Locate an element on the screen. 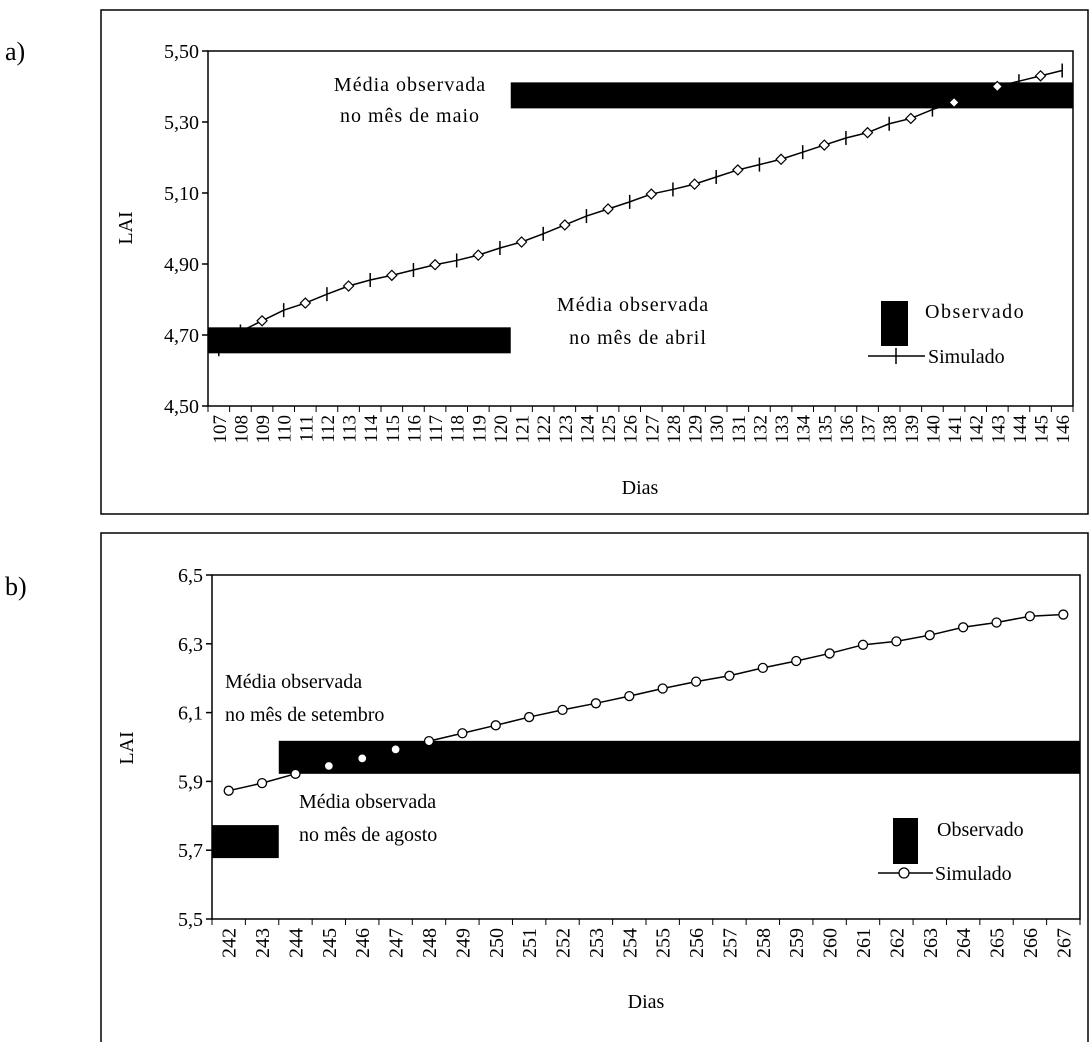 This screenshot has height=1047, width=1090. x-tick-label: 242 is located at coordinates (230, 943).